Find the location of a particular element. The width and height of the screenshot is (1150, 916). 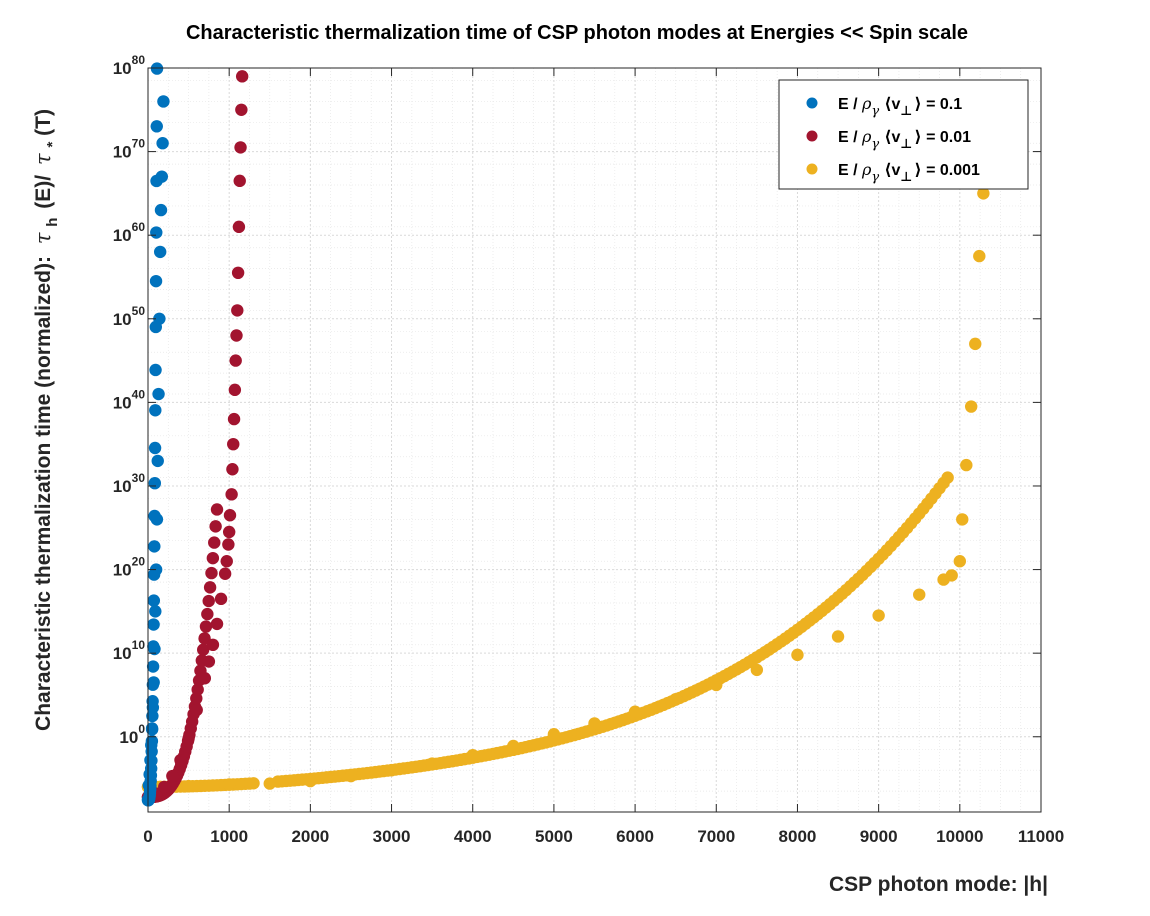

x-tick-label: 5000 is located at coordinates (554, 836).